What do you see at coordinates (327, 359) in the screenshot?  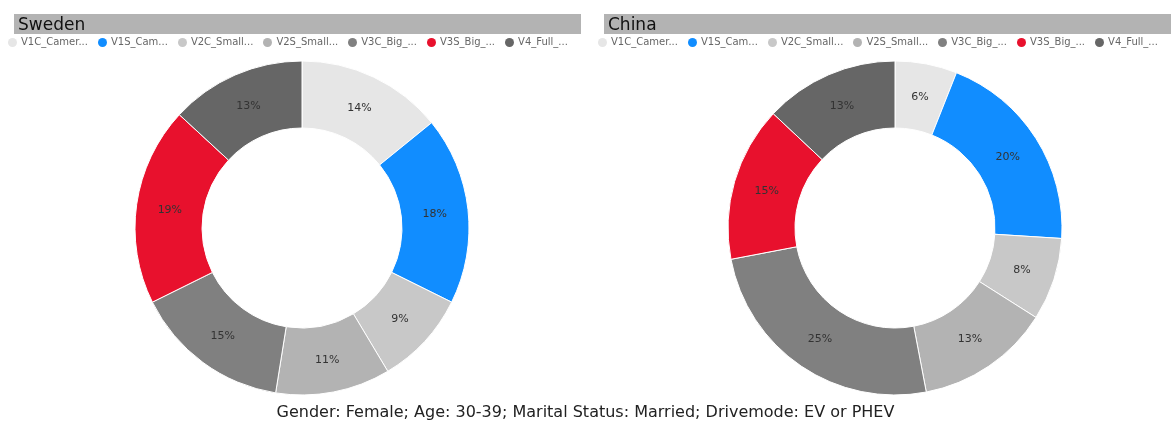 I see `data-label: 11%` at bounding box center [327, 359].